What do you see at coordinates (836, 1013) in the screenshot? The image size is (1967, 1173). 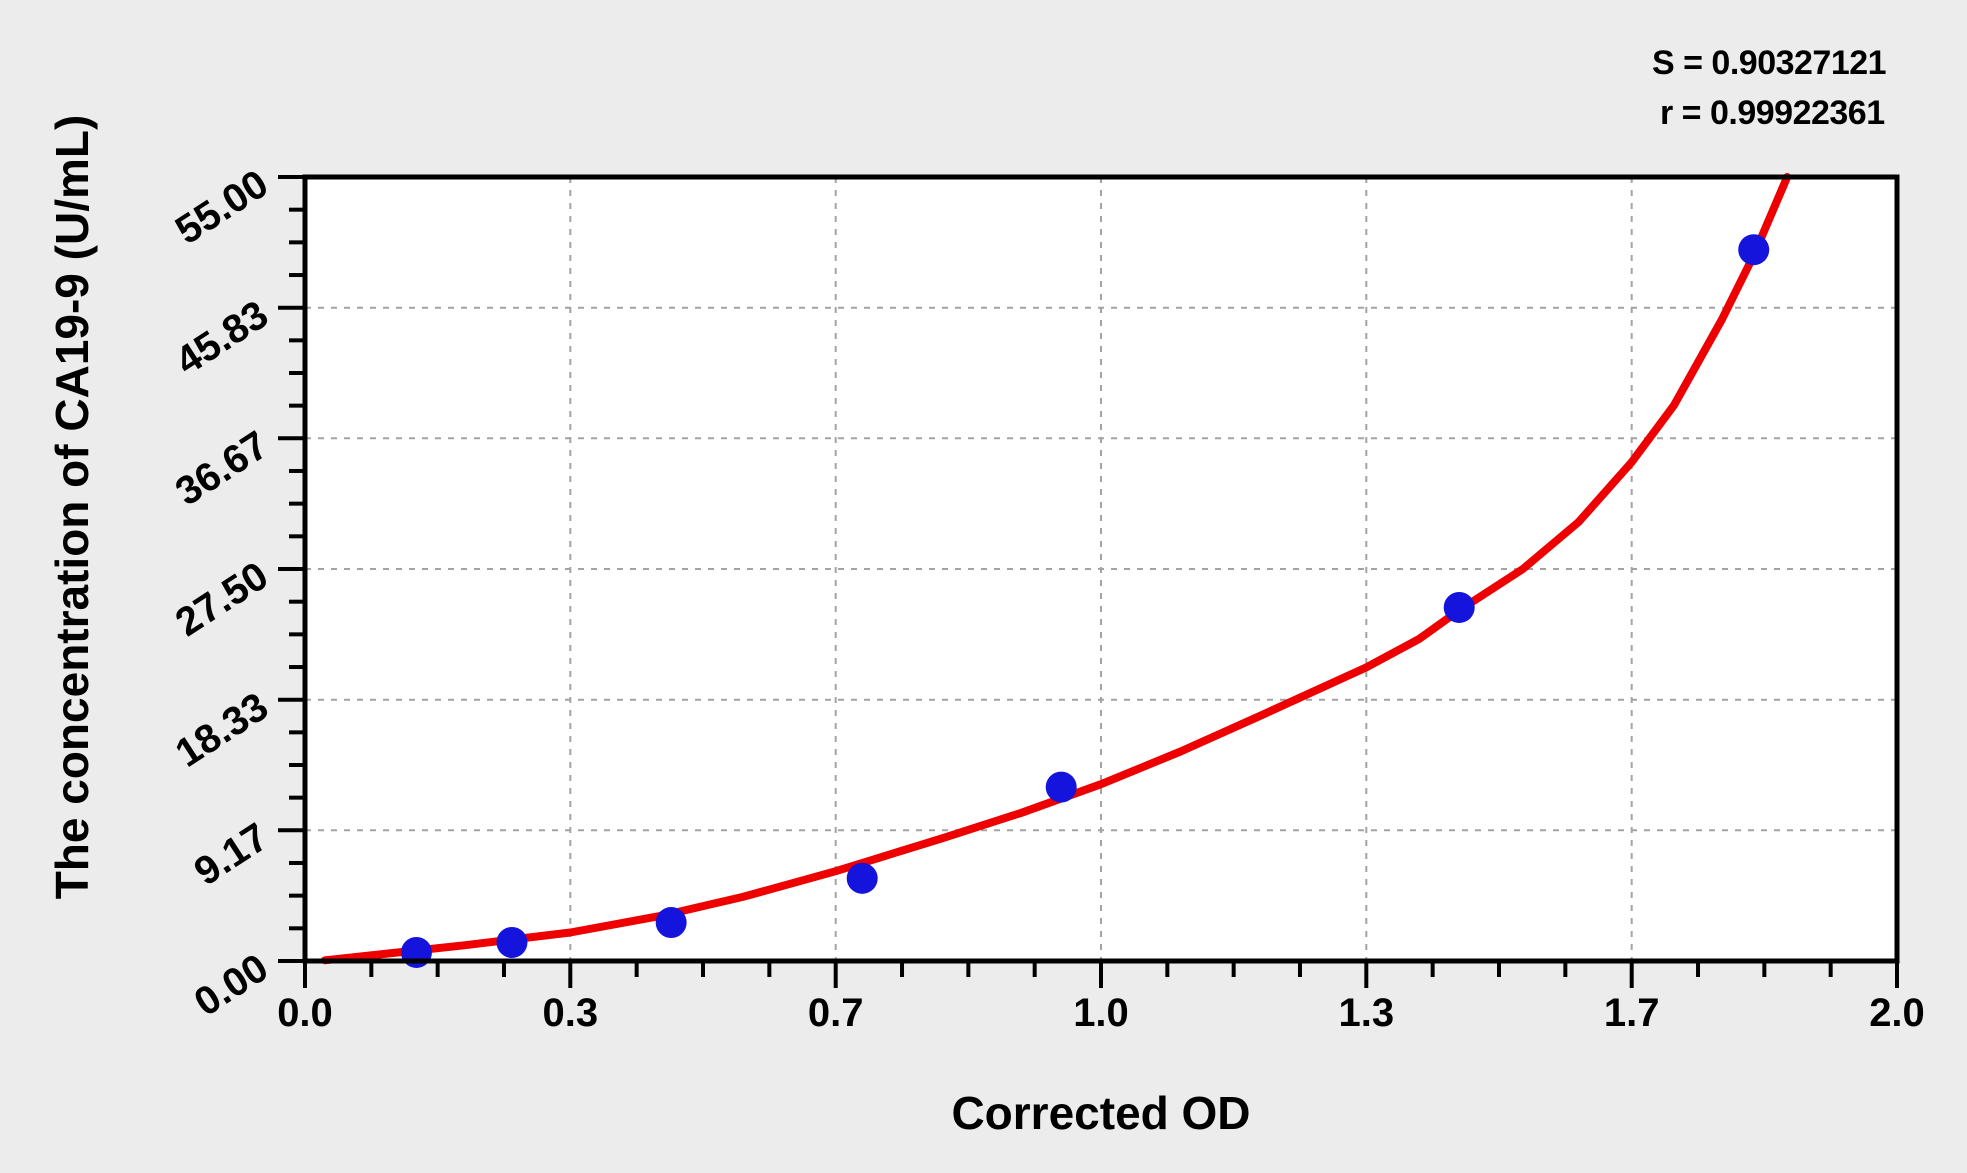 I see `x-tick-label: 0.7` at bounding box center [836, 1013].